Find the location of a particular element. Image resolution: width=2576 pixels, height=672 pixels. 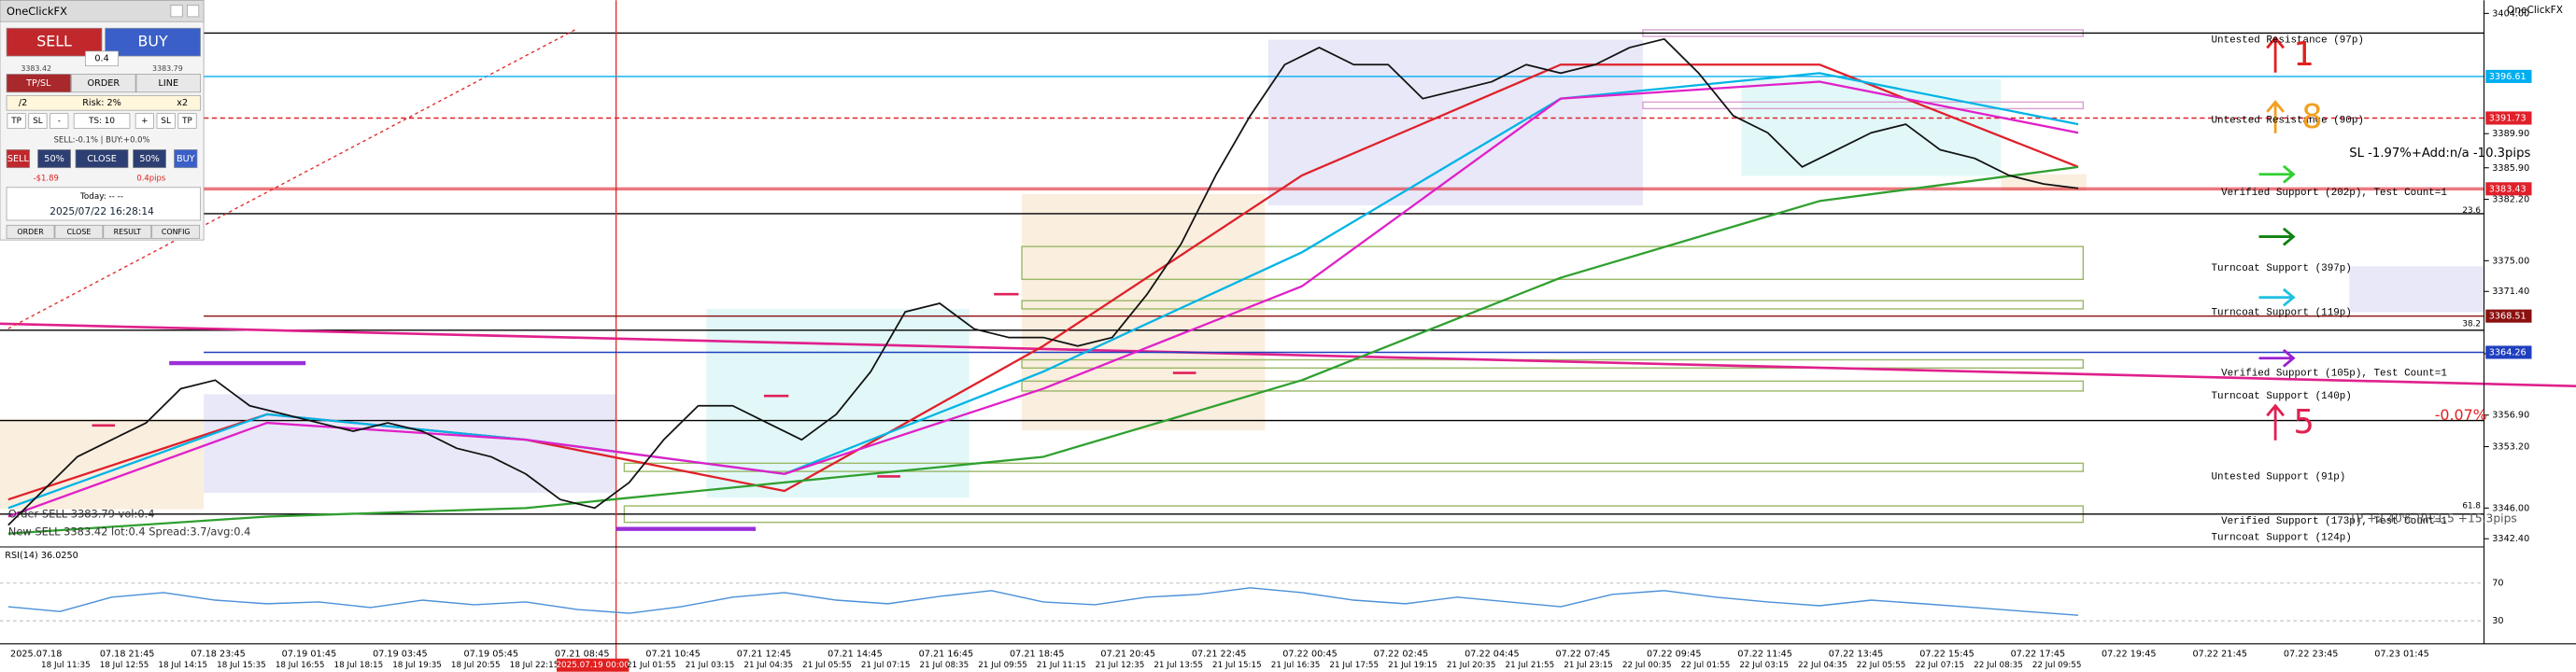

close-label: CLOSE is located at coordinates (102, 159).